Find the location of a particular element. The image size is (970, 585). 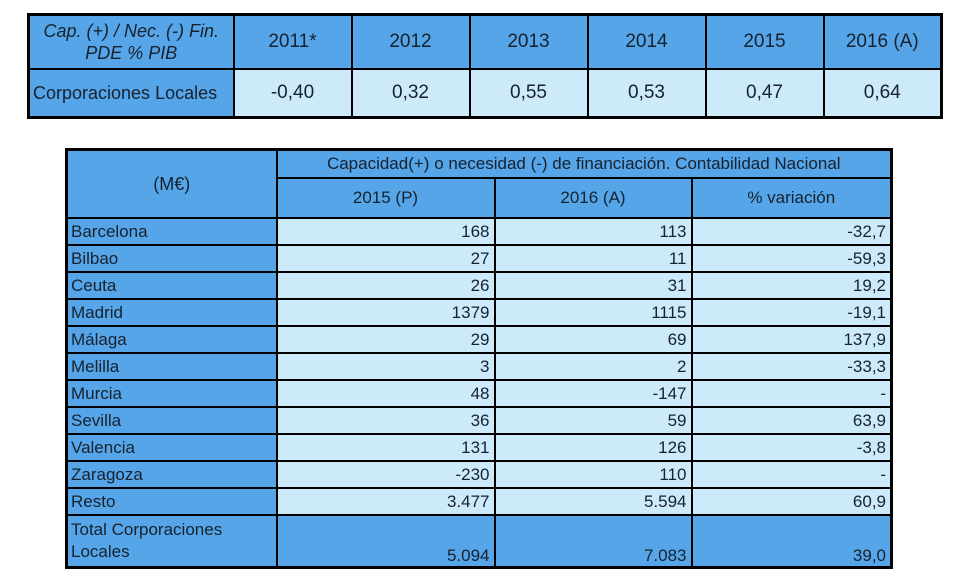

value-variation: 60,9 is located at coordinates (791, 501).